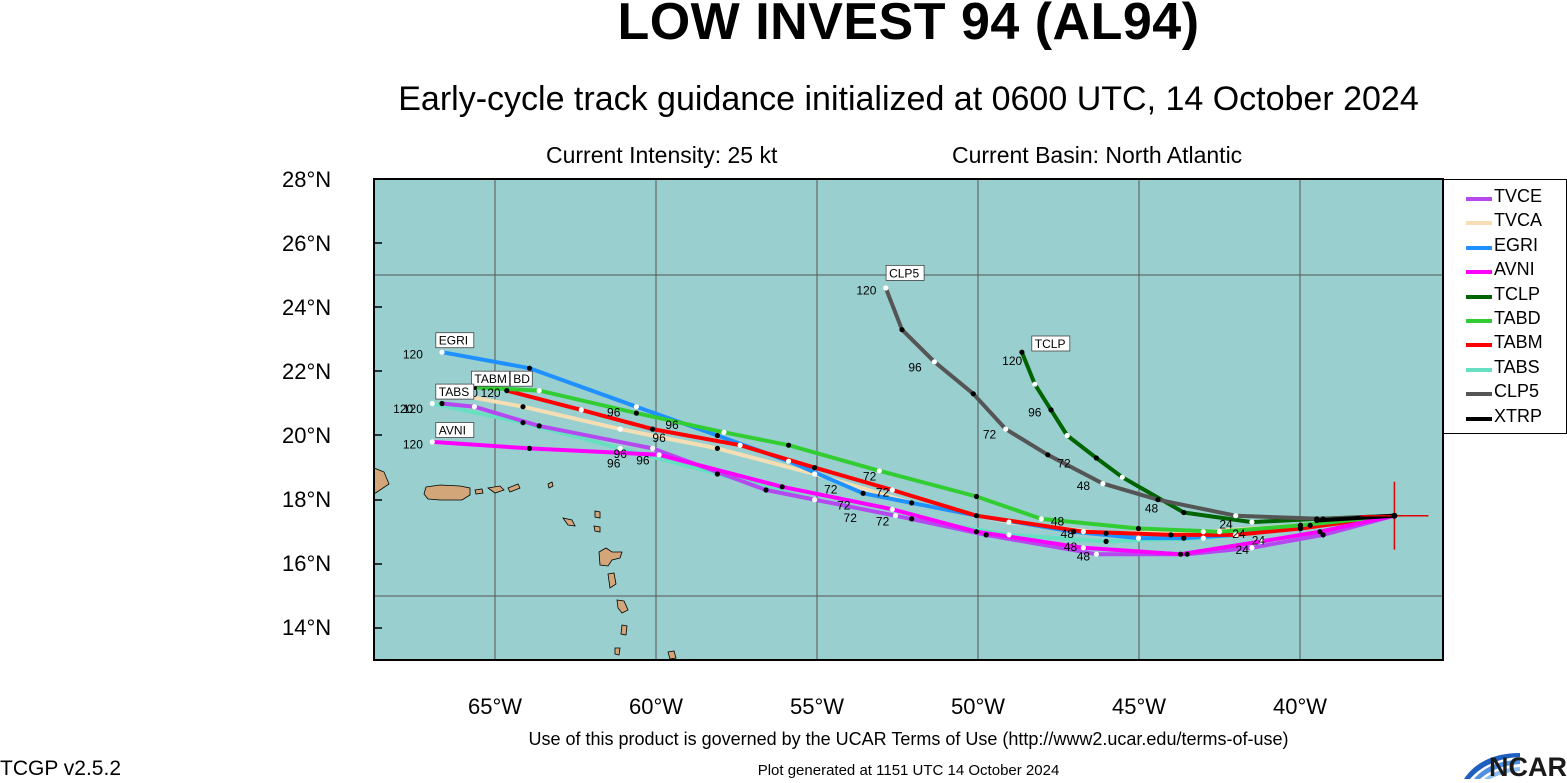 The width and height of the screenshot is (1567, 783). Describe the element at coordinates (1505, 393) in the screenshot. I see `legend-item-clp5: CLP5` at that location.